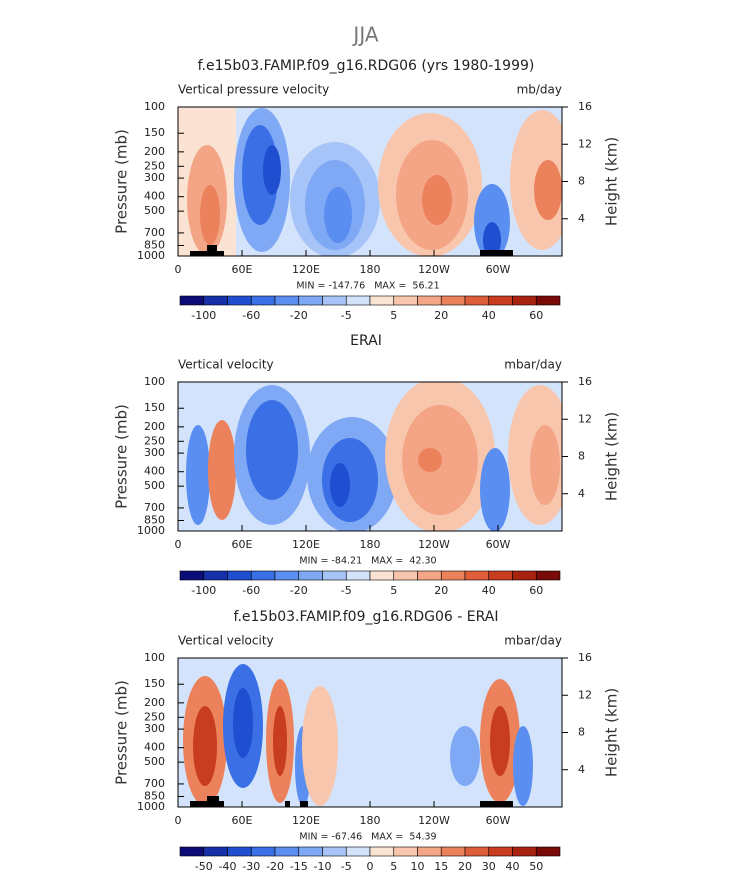 The width and height of the screenshot is (733, 872). I want to click on y-tick-label: 700, so click(154, 783).